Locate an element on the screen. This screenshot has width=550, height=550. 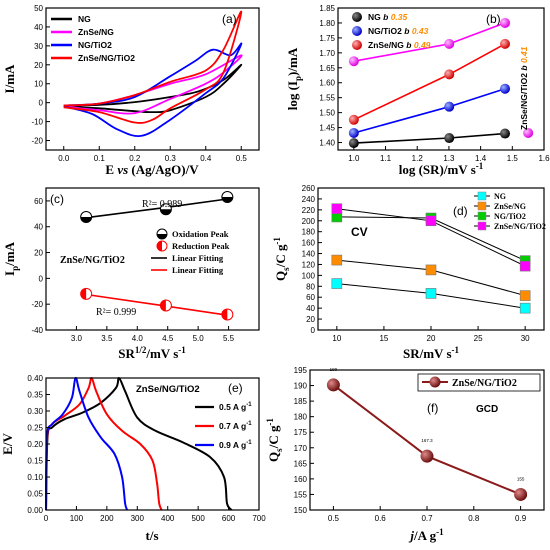
panel-f-data-label-1: 167.3 is located at coordinates (427, 440).